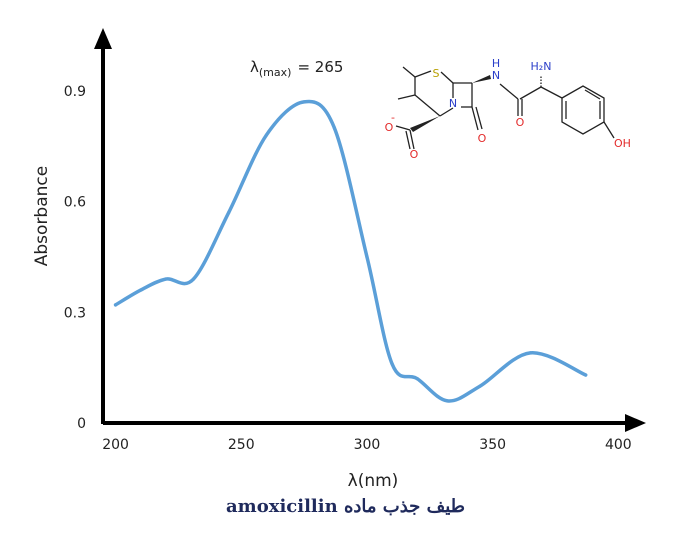  Describe the element at coordinates (296, 68) in the screenshot. I see `lambda-max-annotation: λ(max) = 265` at that location.